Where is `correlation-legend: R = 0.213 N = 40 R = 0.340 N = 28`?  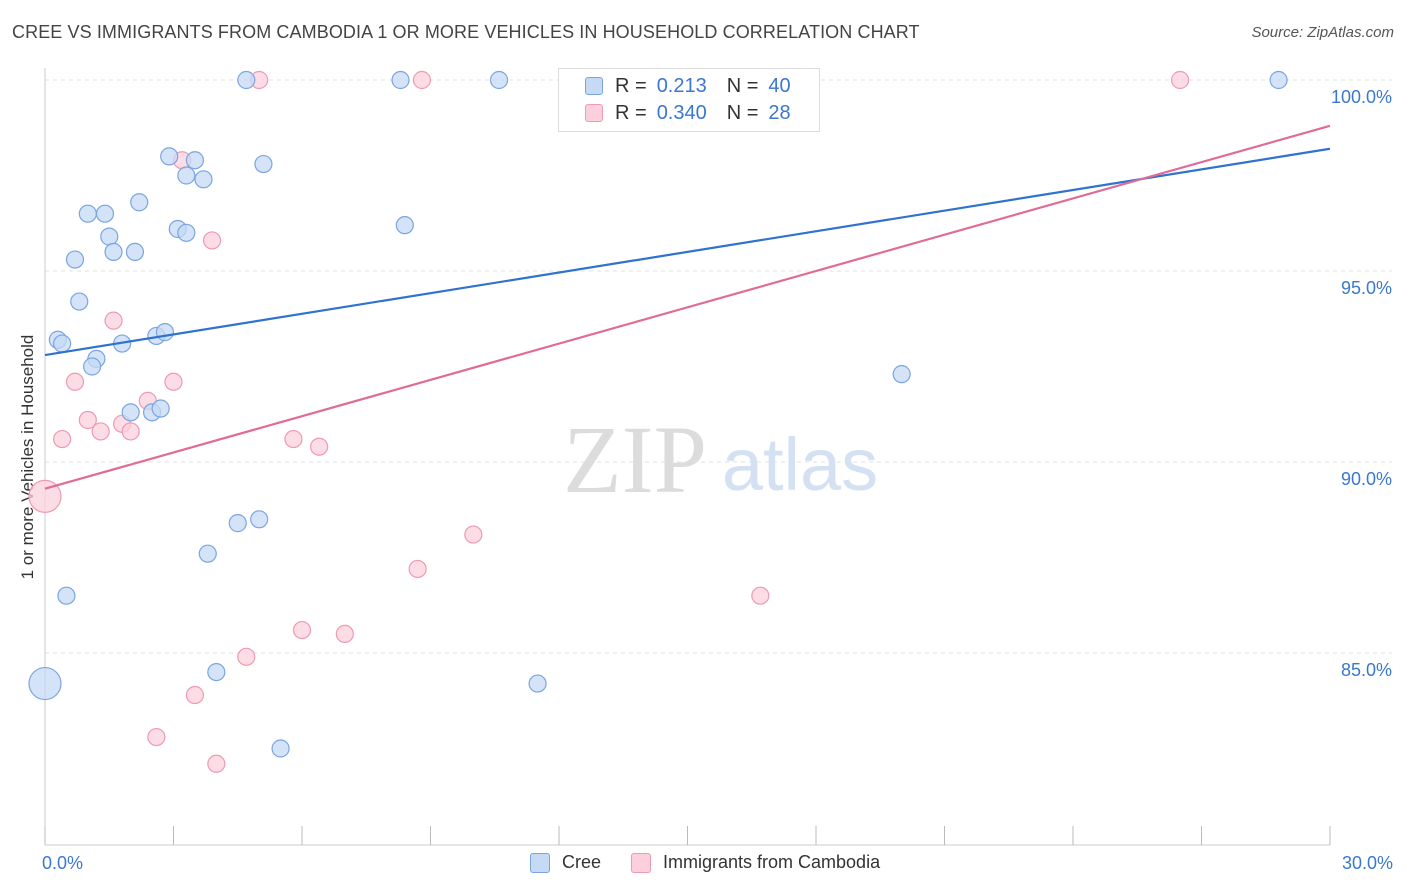 correlation-legend: R = 0.213 N = 40 R = 0.340 N = 28 is located at coordinates (689, 100).